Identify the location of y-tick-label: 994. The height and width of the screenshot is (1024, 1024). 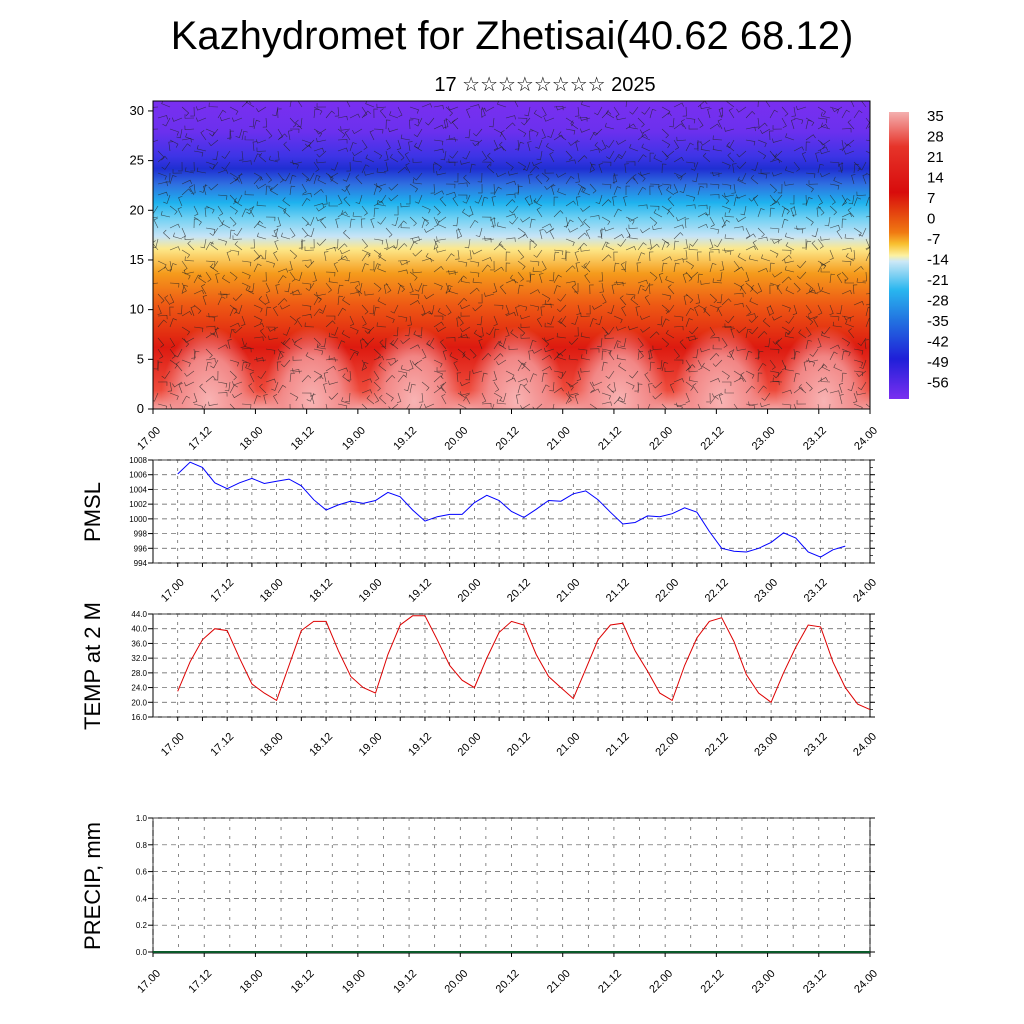
(141, 563).